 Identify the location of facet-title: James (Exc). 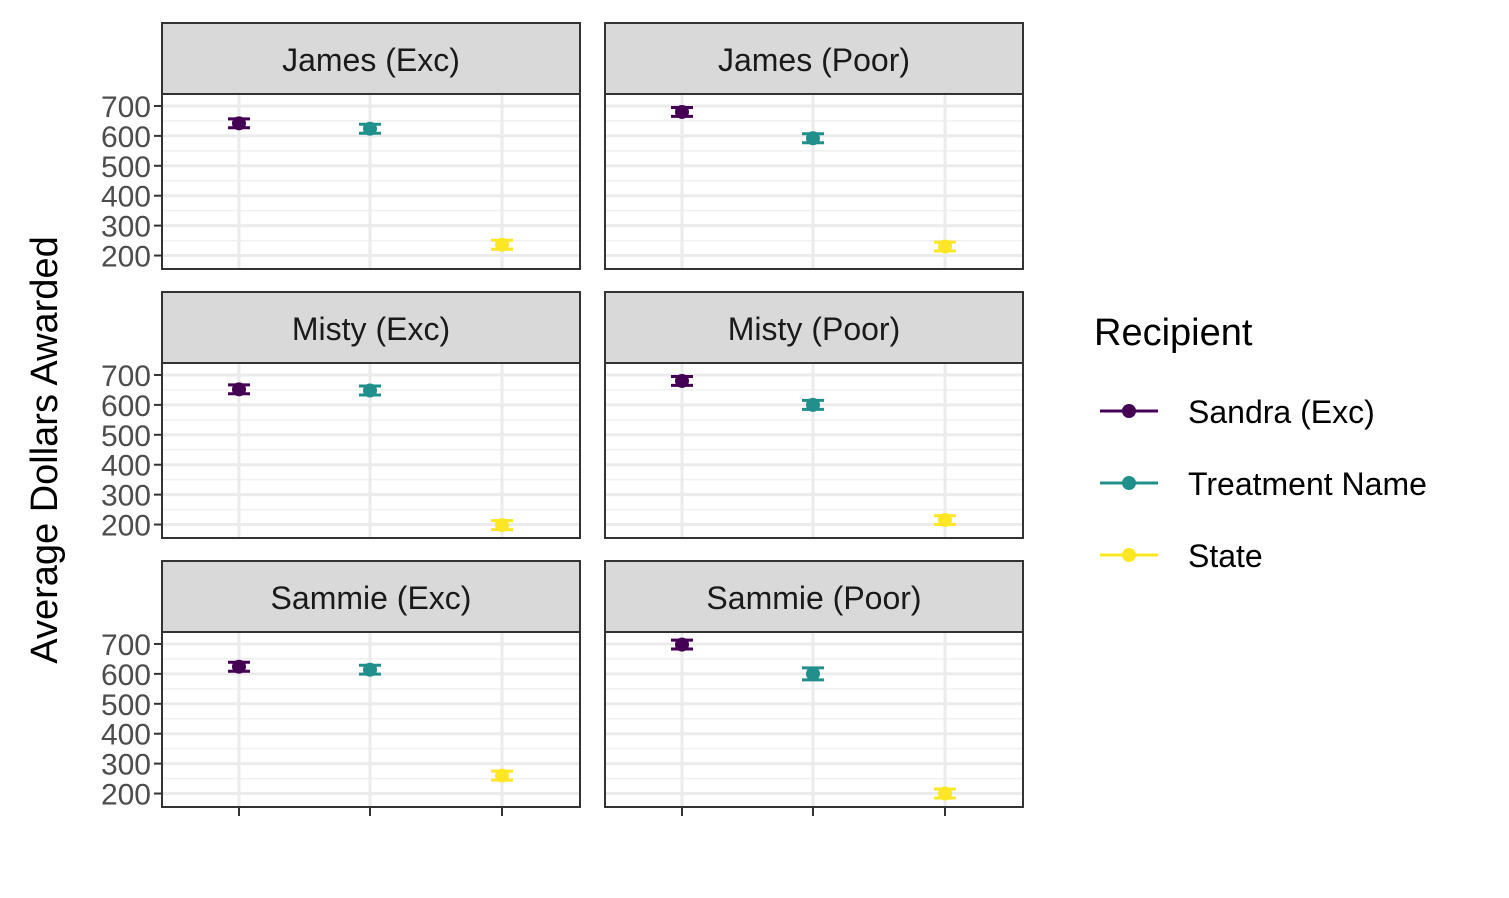
(371, 60).